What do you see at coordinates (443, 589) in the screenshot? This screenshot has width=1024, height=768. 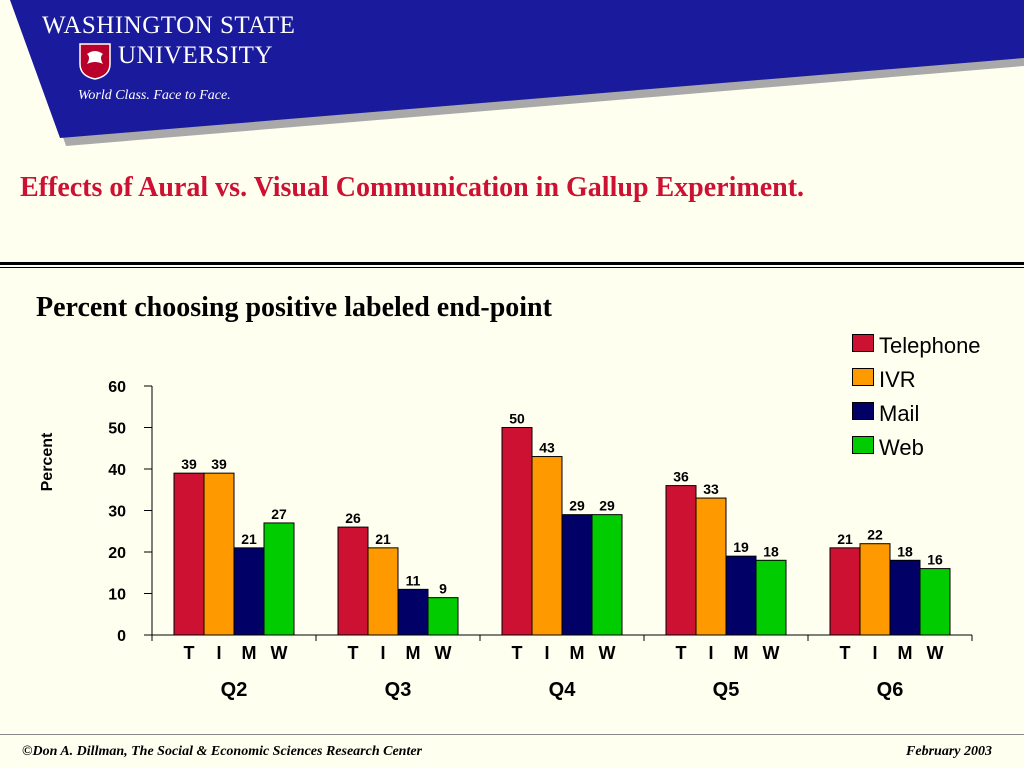 I see `data-label: 9` at bounding box center [443, 589].